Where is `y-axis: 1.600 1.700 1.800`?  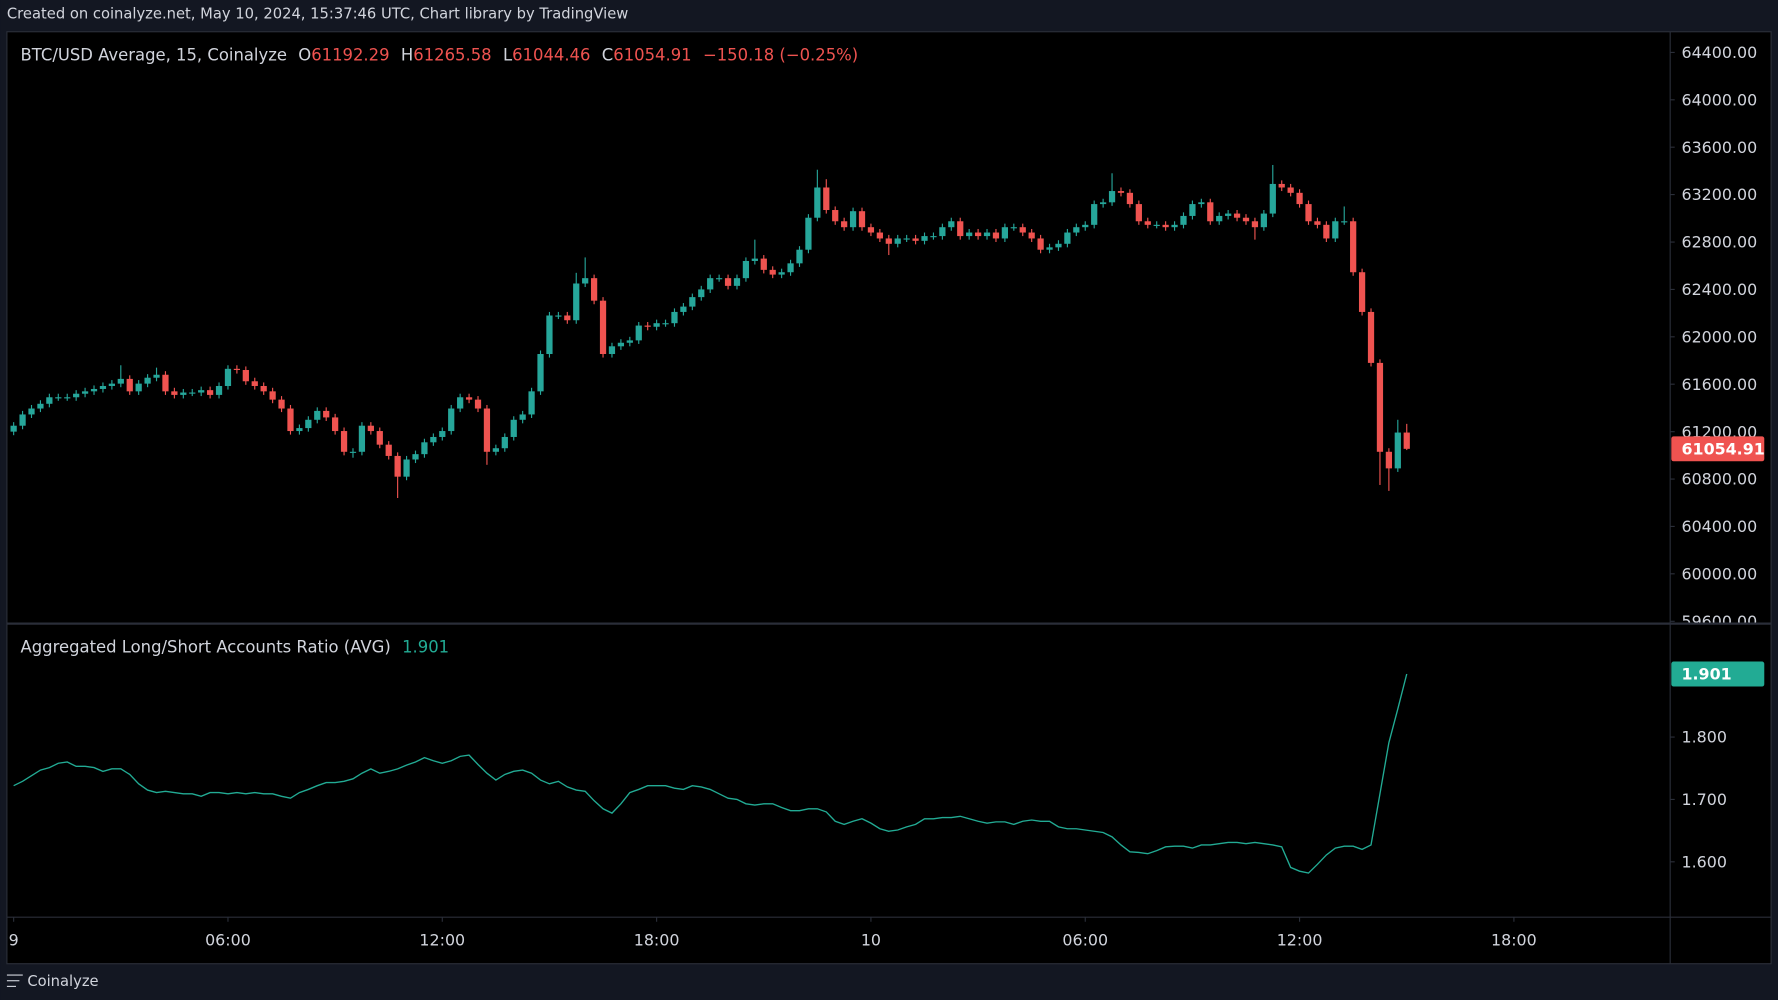 y-axis: 1.600 1.700 1.800 is located at coordinates (1698, 799).